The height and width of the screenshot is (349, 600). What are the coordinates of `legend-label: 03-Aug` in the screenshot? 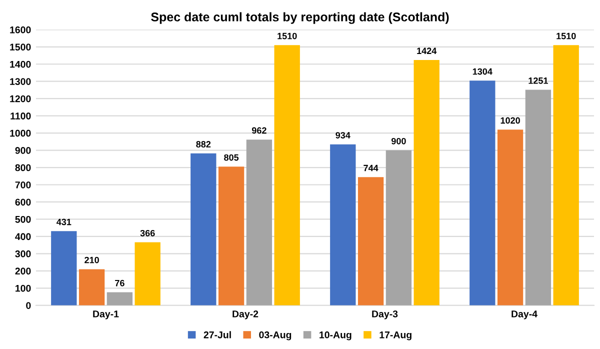 It's located at (275, 335).